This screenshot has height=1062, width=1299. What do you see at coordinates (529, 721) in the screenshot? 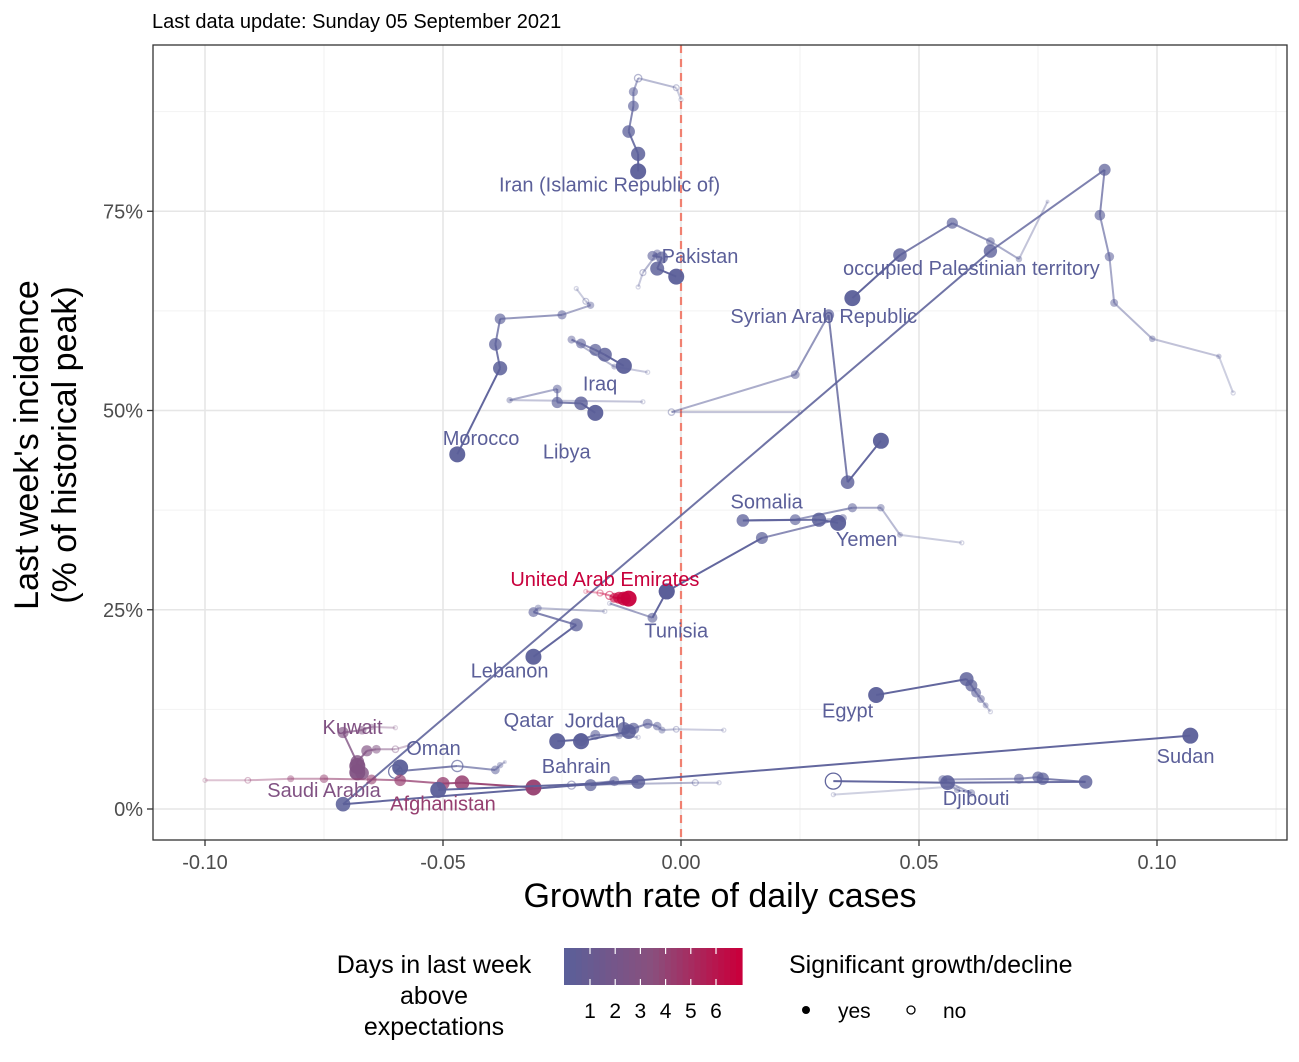
I see `country-label: Qatar` at bounding box center [529, 721].